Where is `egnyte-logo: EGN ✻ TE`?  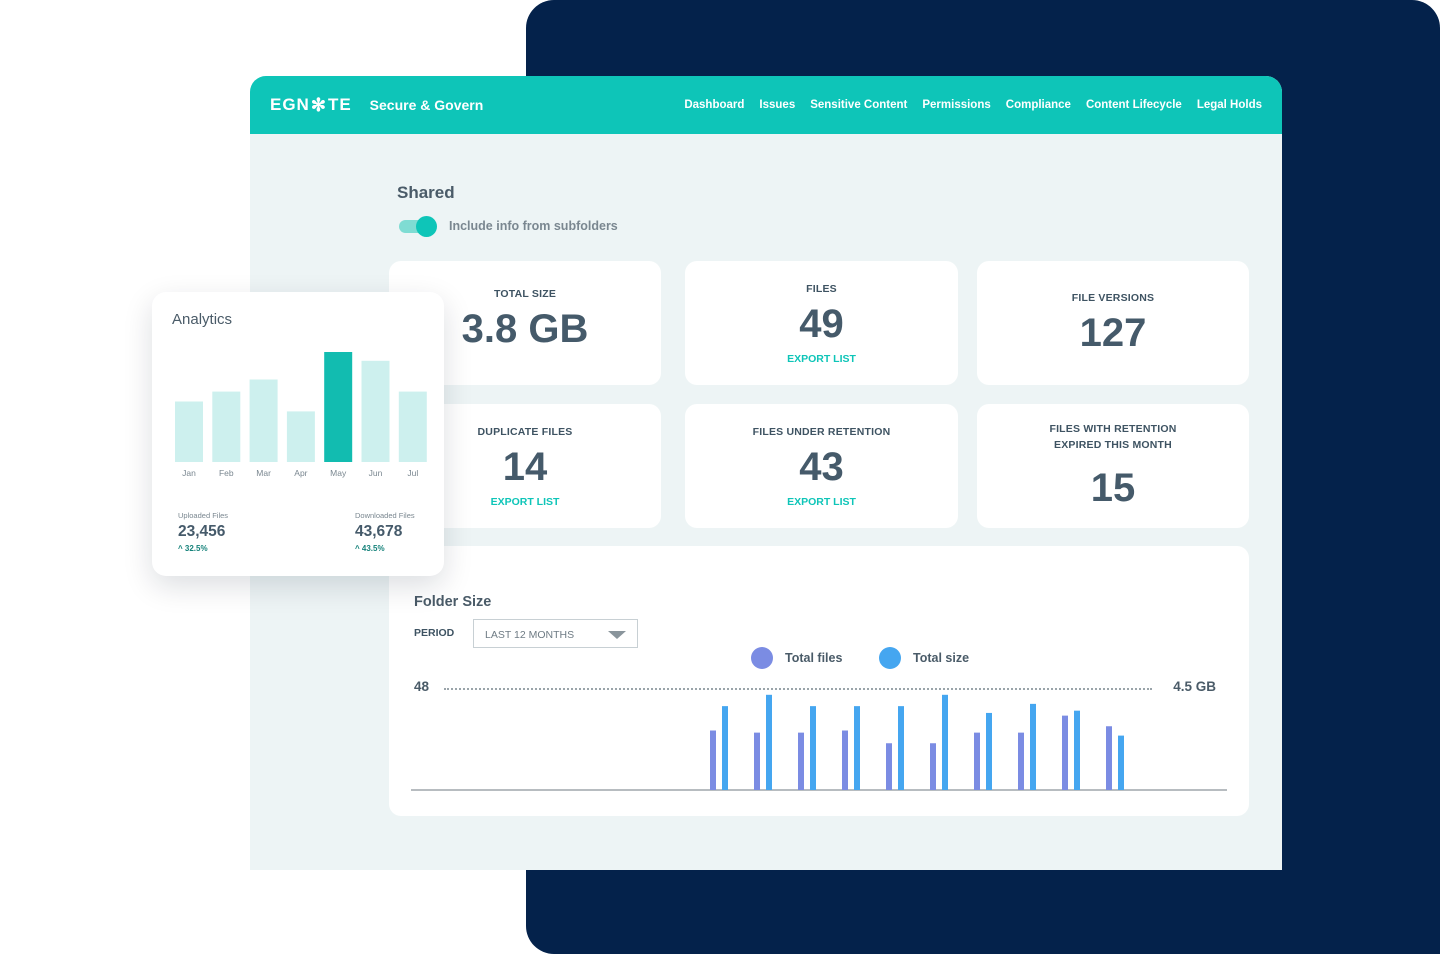
egnyte-logo: EGN ✻ TE is located at coordinates (311, 105).